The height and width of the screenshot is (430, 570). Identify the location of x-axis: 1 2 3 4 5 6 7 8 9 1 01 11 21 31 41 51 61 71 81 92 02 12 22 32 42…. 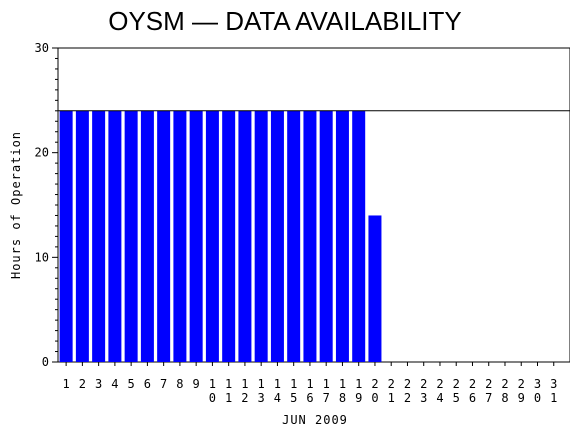
(310, 383).